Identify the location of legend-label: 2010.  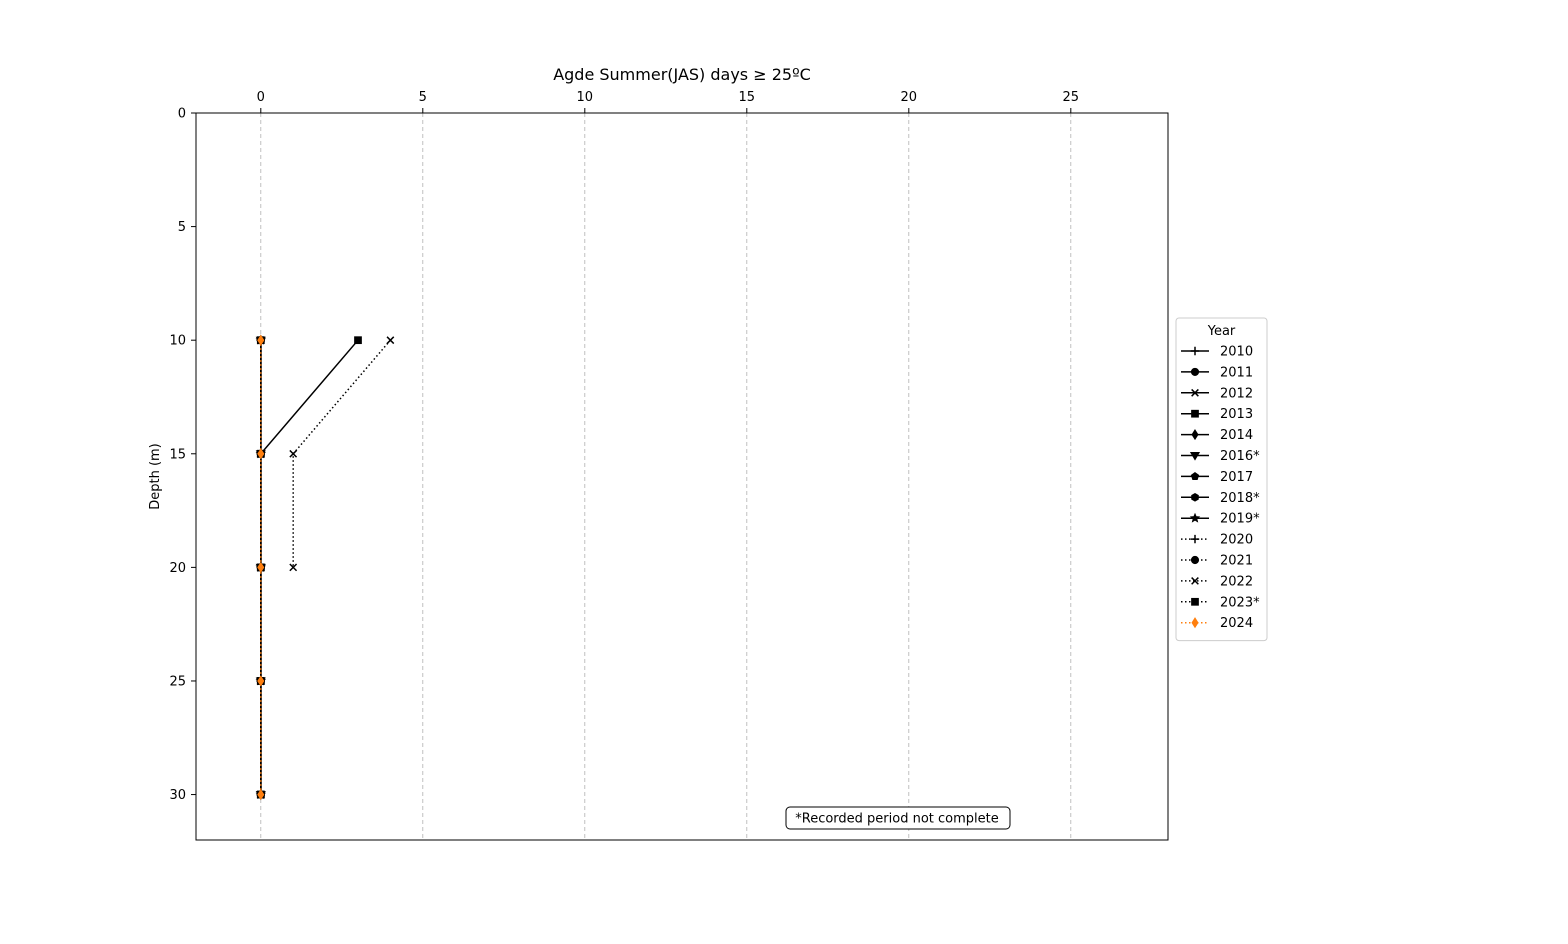
(1236, 352).